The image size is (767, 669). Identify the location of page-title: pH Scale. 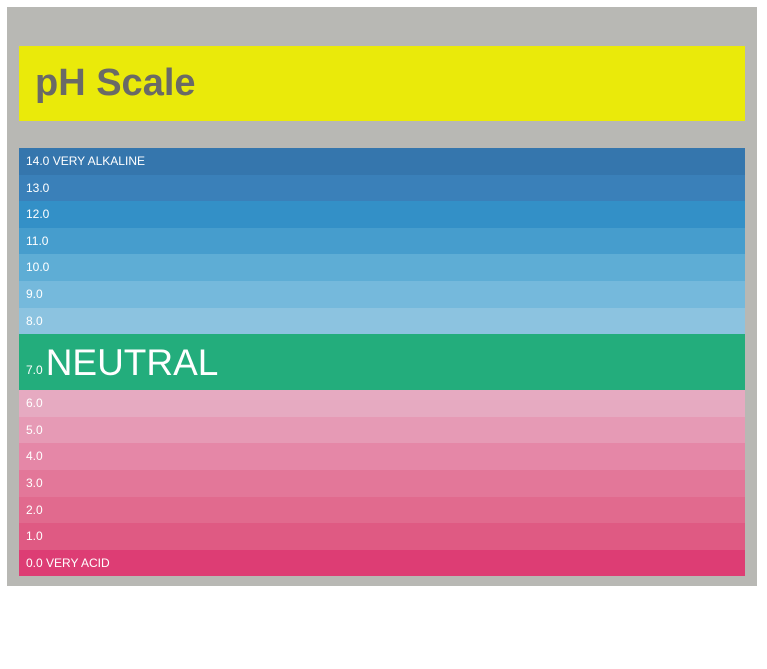
(115, 83).